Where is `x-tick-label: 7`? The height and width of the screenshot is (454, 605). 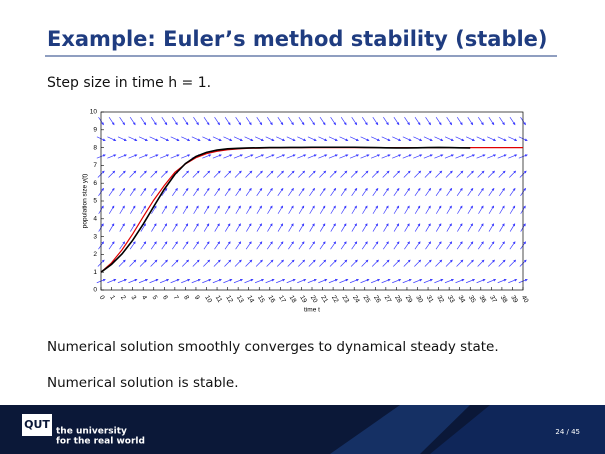 x-tick-label: 7 is located at coordinates (176, 297).